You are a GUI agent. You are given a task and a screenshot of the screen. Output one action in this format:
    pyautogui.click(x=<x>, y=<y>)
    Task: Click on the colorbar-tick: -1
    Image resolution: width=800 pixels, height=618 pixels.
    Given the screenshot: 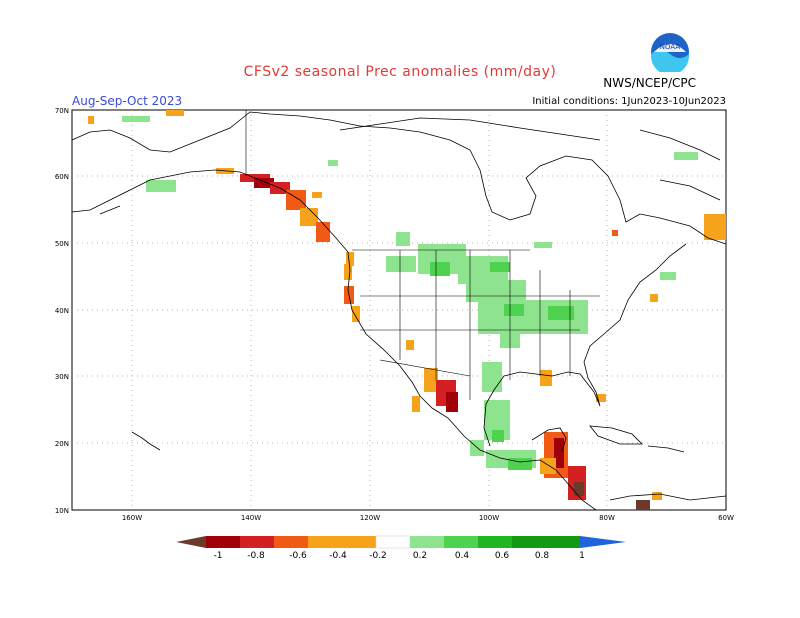 What is the action you would take?
    pyautogui.click(x=218, y=556)
    